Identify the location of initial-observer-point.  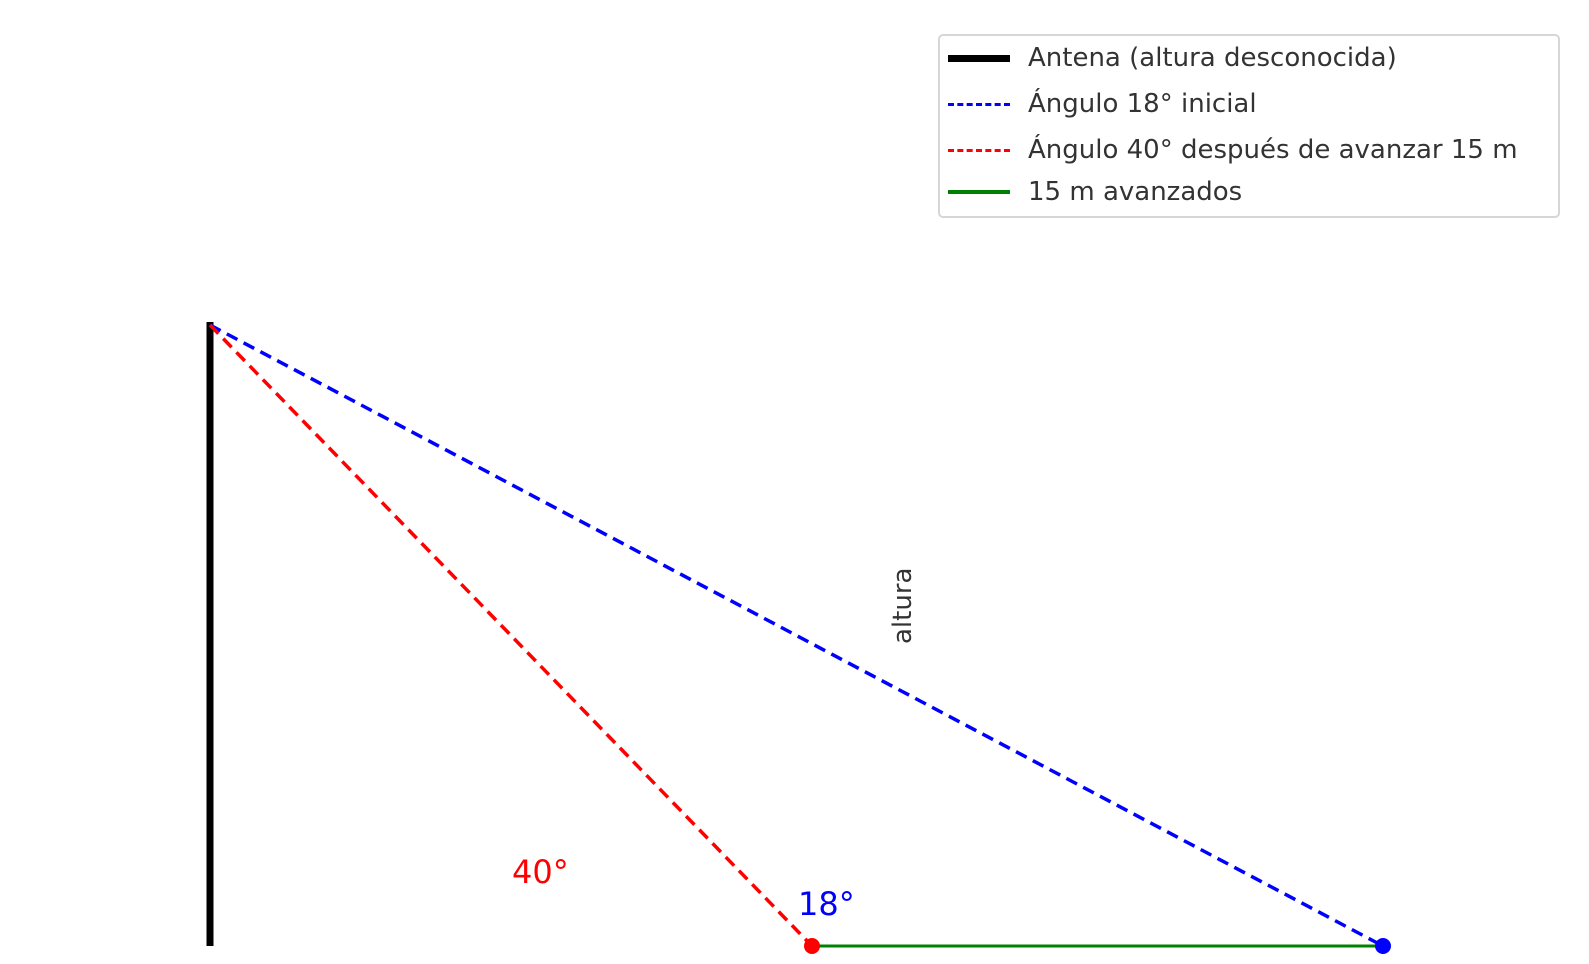
(1383, 946).